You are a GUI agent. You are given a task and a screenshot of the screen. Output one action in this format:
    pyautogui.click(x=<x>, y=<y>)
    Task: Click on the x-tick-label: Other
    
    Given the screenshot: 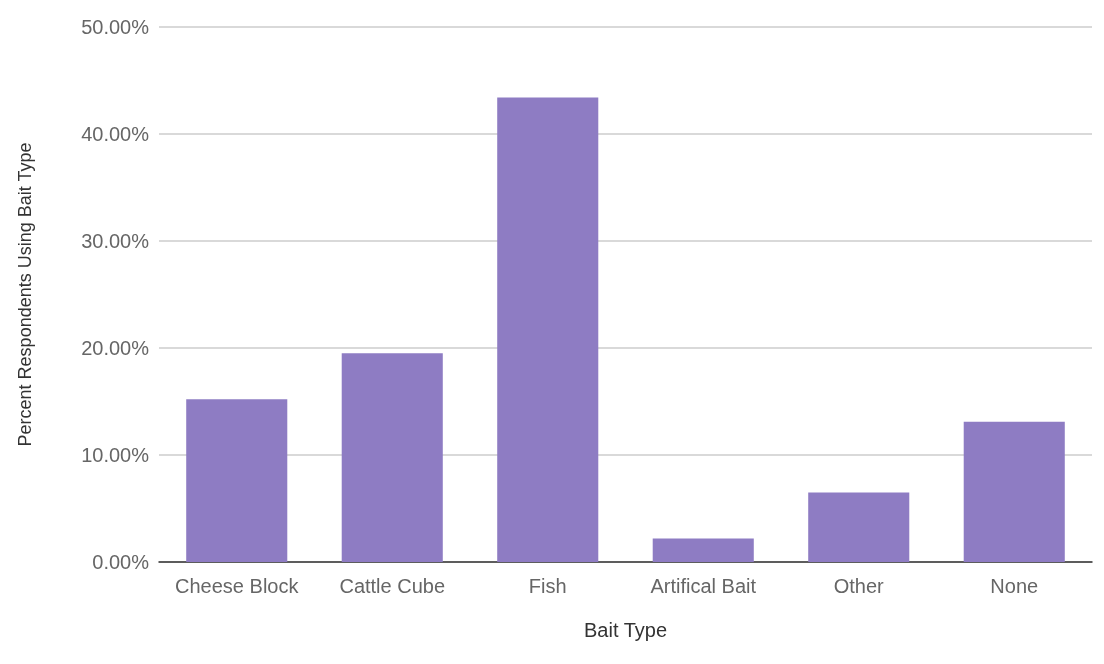 What is the action you would take?
    pyautogui.click(x=859, y=586)
    